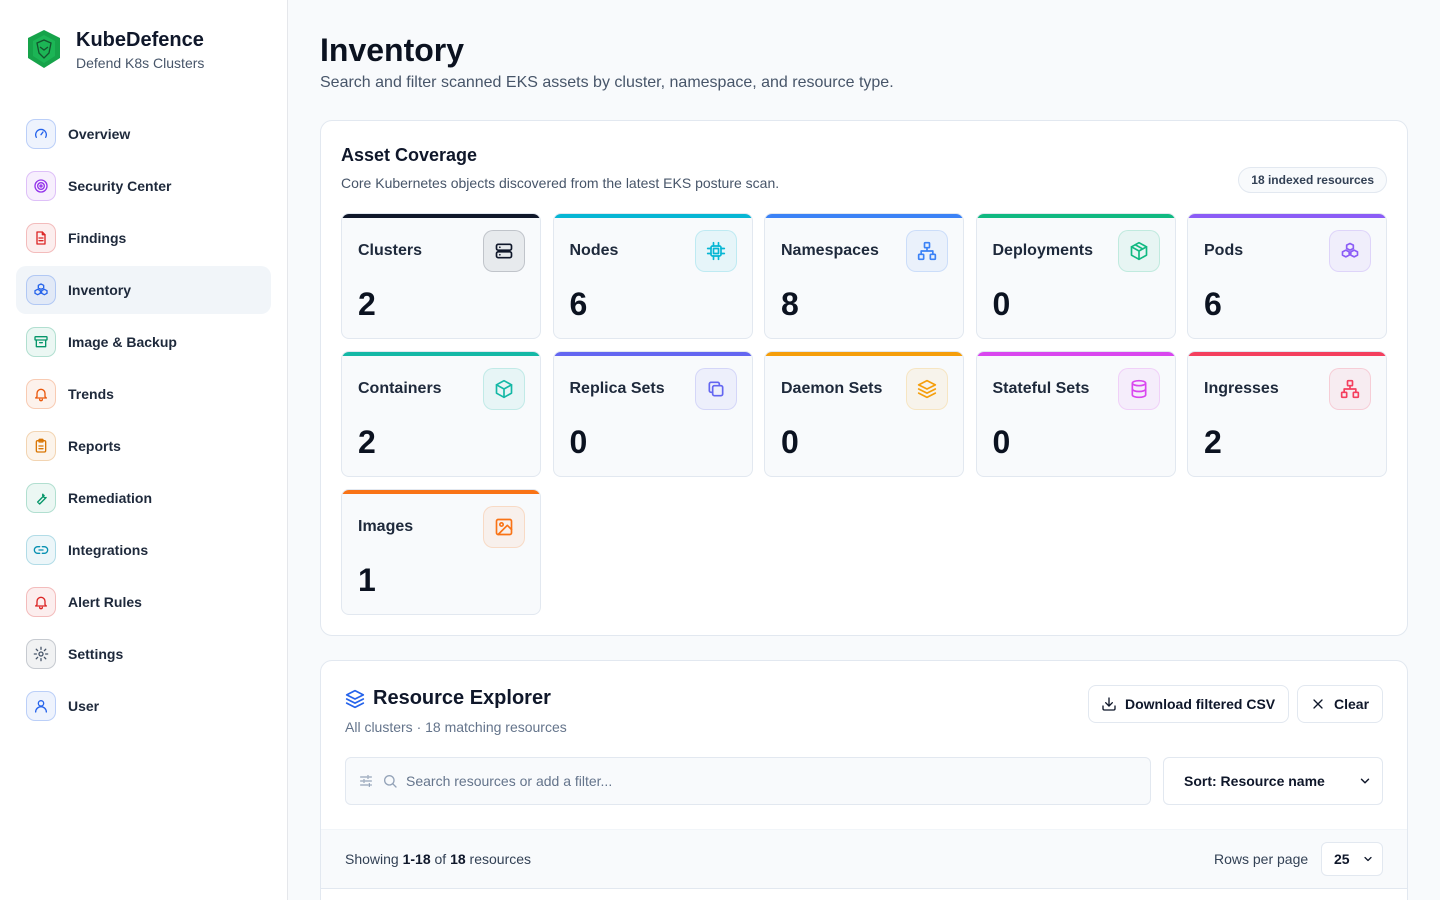 This screenshot has width=1440, height=900. What do you see at coordinates (390, 781) in the screenshot?
I see `search-icon` at bounding box center [390, 781].